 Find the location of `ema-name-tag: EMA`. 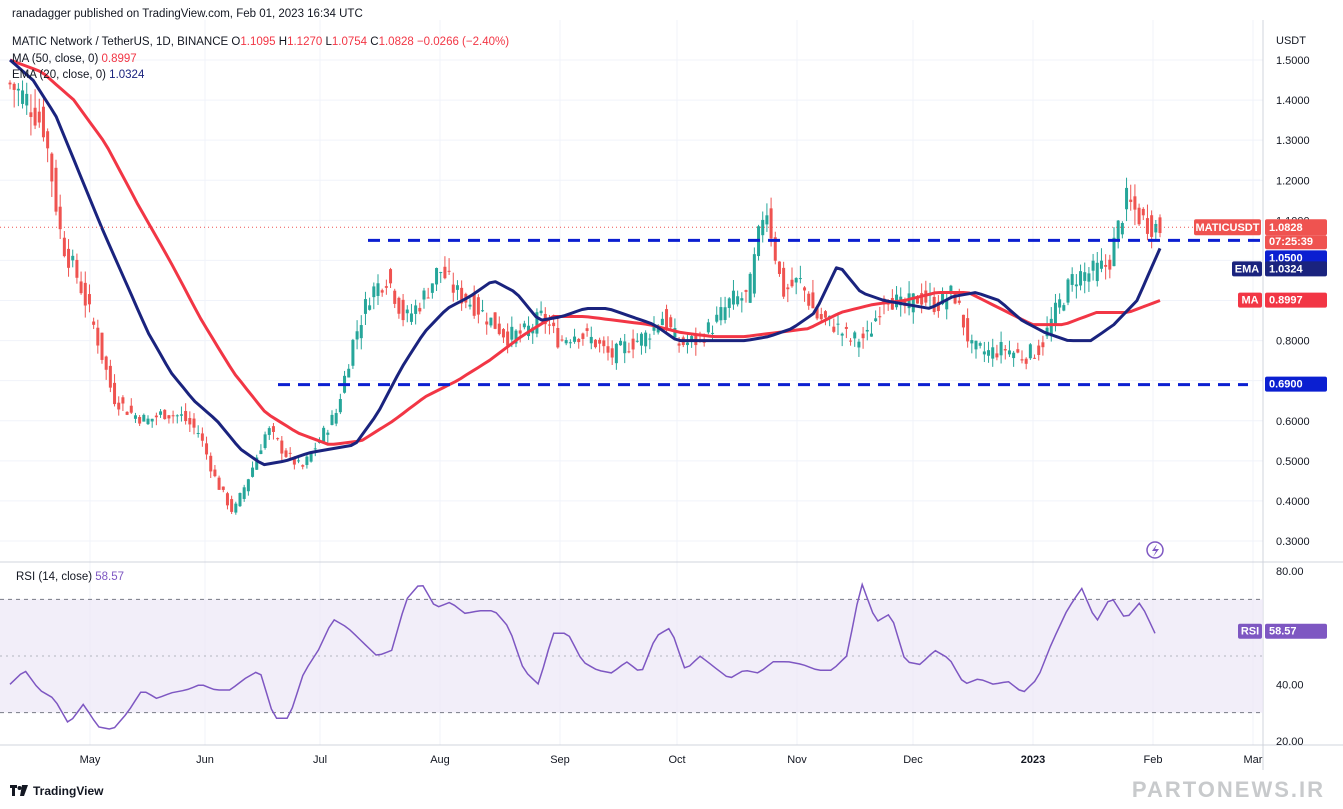

ema-name-tag: EMA is located at coordinates (1247, 269).